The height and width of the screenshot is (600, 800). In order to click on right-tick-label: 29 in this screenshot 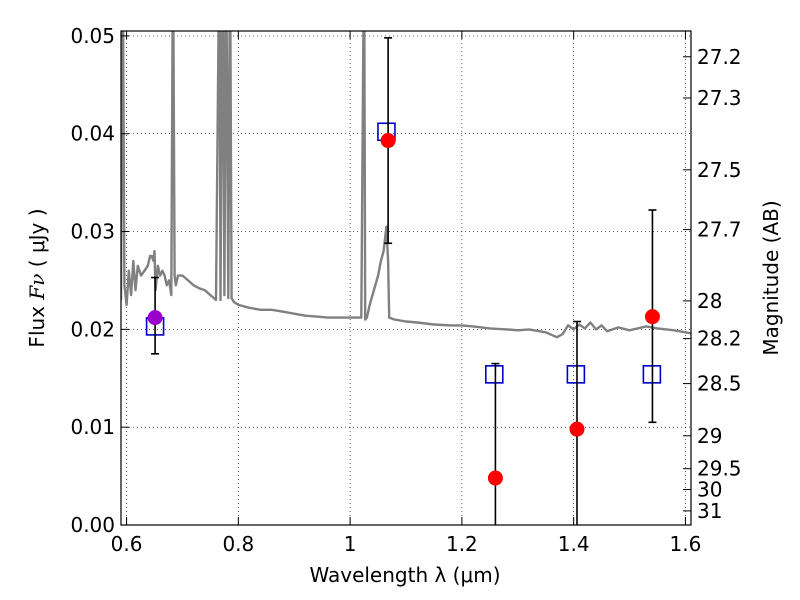, I will do `click(709, 436)`.